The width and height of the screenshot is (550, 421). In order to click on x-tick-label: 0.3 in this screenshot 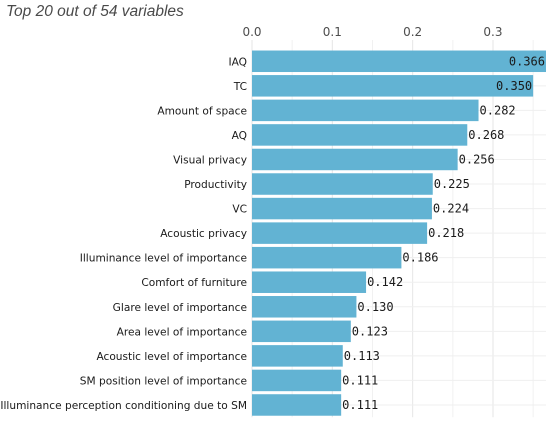, I will do `click(492, 32)`.